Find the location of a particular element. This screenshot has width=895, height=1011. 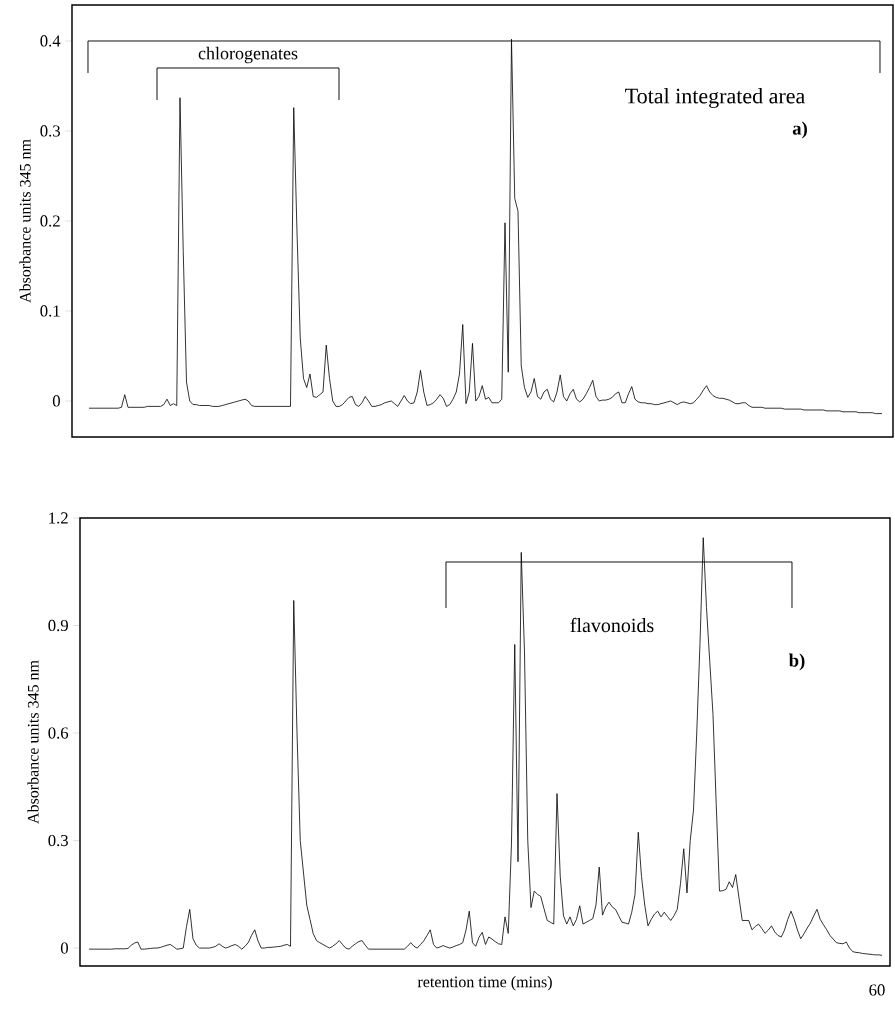

y-tick-label: 0.9 is located at coordinates (58, 625).